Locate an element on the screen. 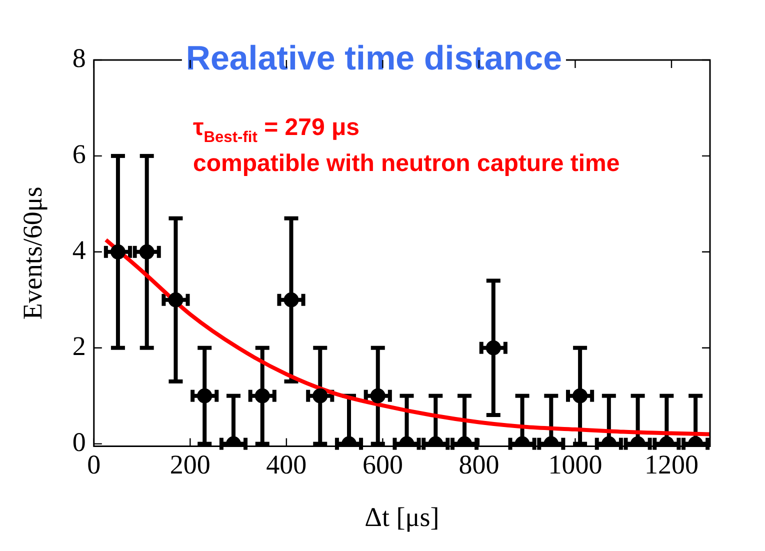 The height and width of the screenshot is (551, 765). x-tick-label: 200 is located at coordinates (190, 464).